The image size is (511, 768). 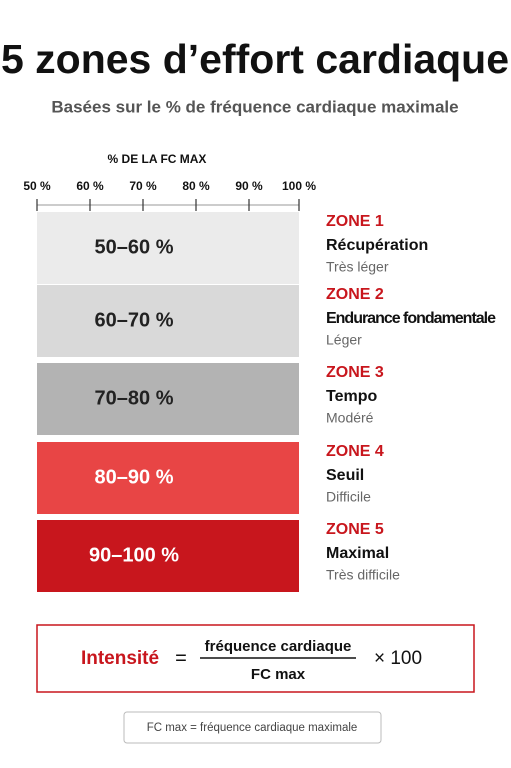 I want to click on zone-intensity: Léger, so click(x=344, y=340).